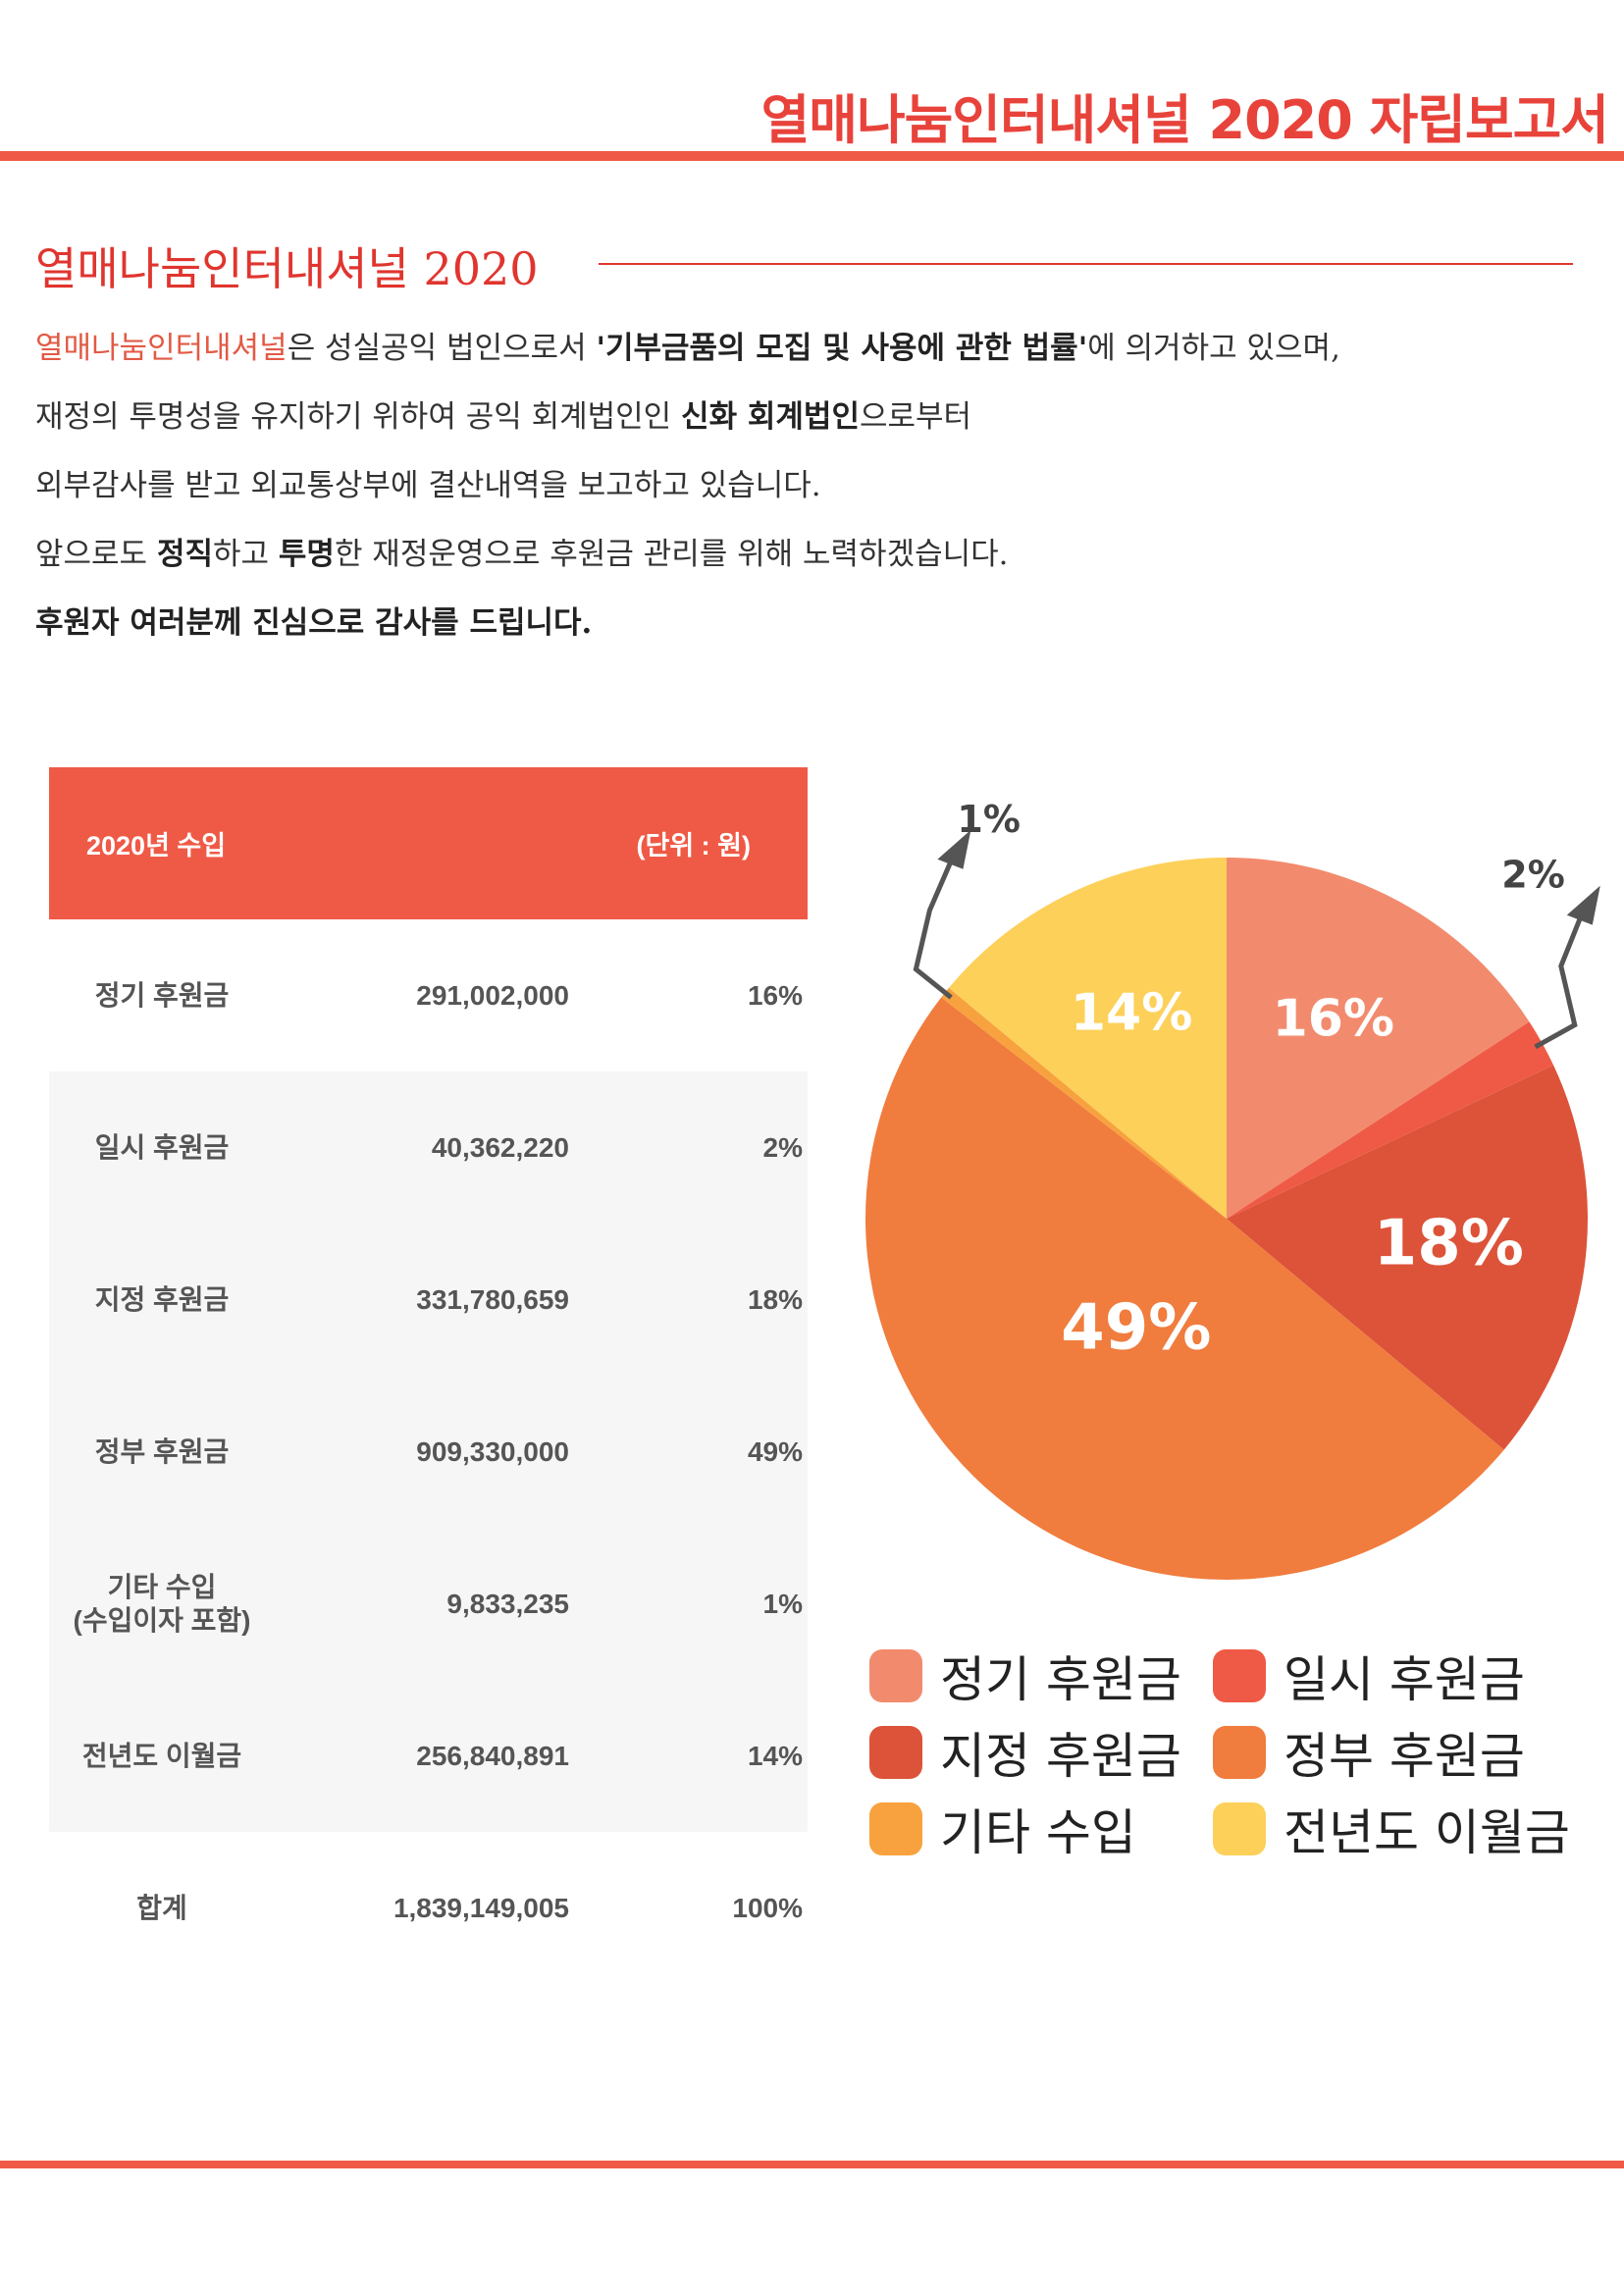 This screenshot has width=1624, height=2296. I want to click on legend-item: 정부 후원금, so click(1369, 1752).